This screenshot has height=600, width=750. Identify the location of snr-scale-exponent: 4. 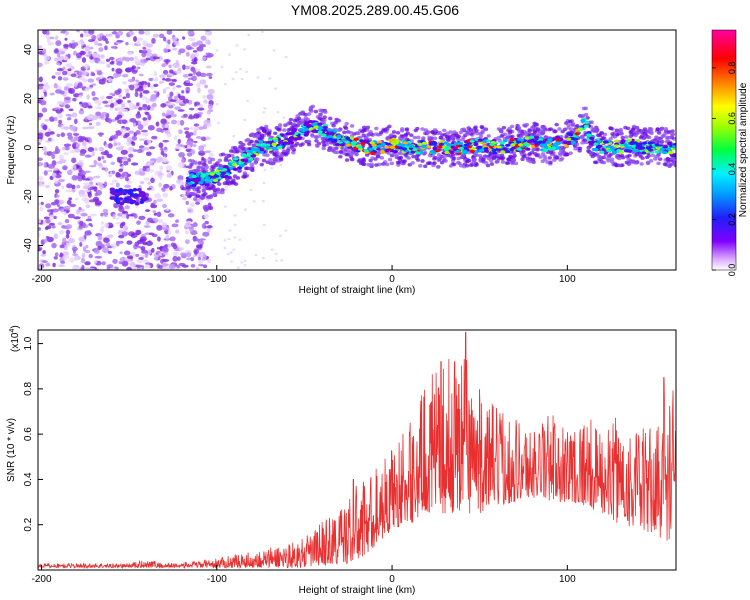
(12, 331).